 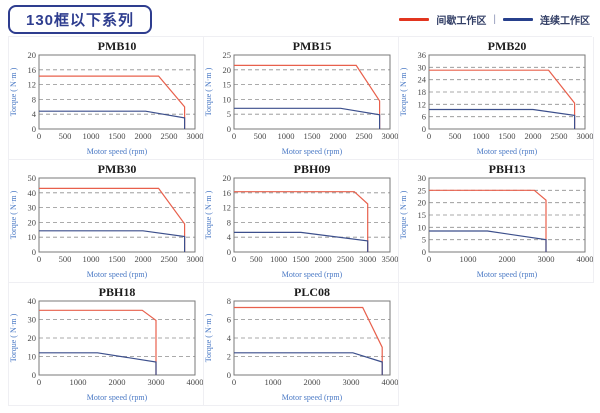 I want to click on legend-label-intermittent: 间歇工作区, so click(x=461, y=21).